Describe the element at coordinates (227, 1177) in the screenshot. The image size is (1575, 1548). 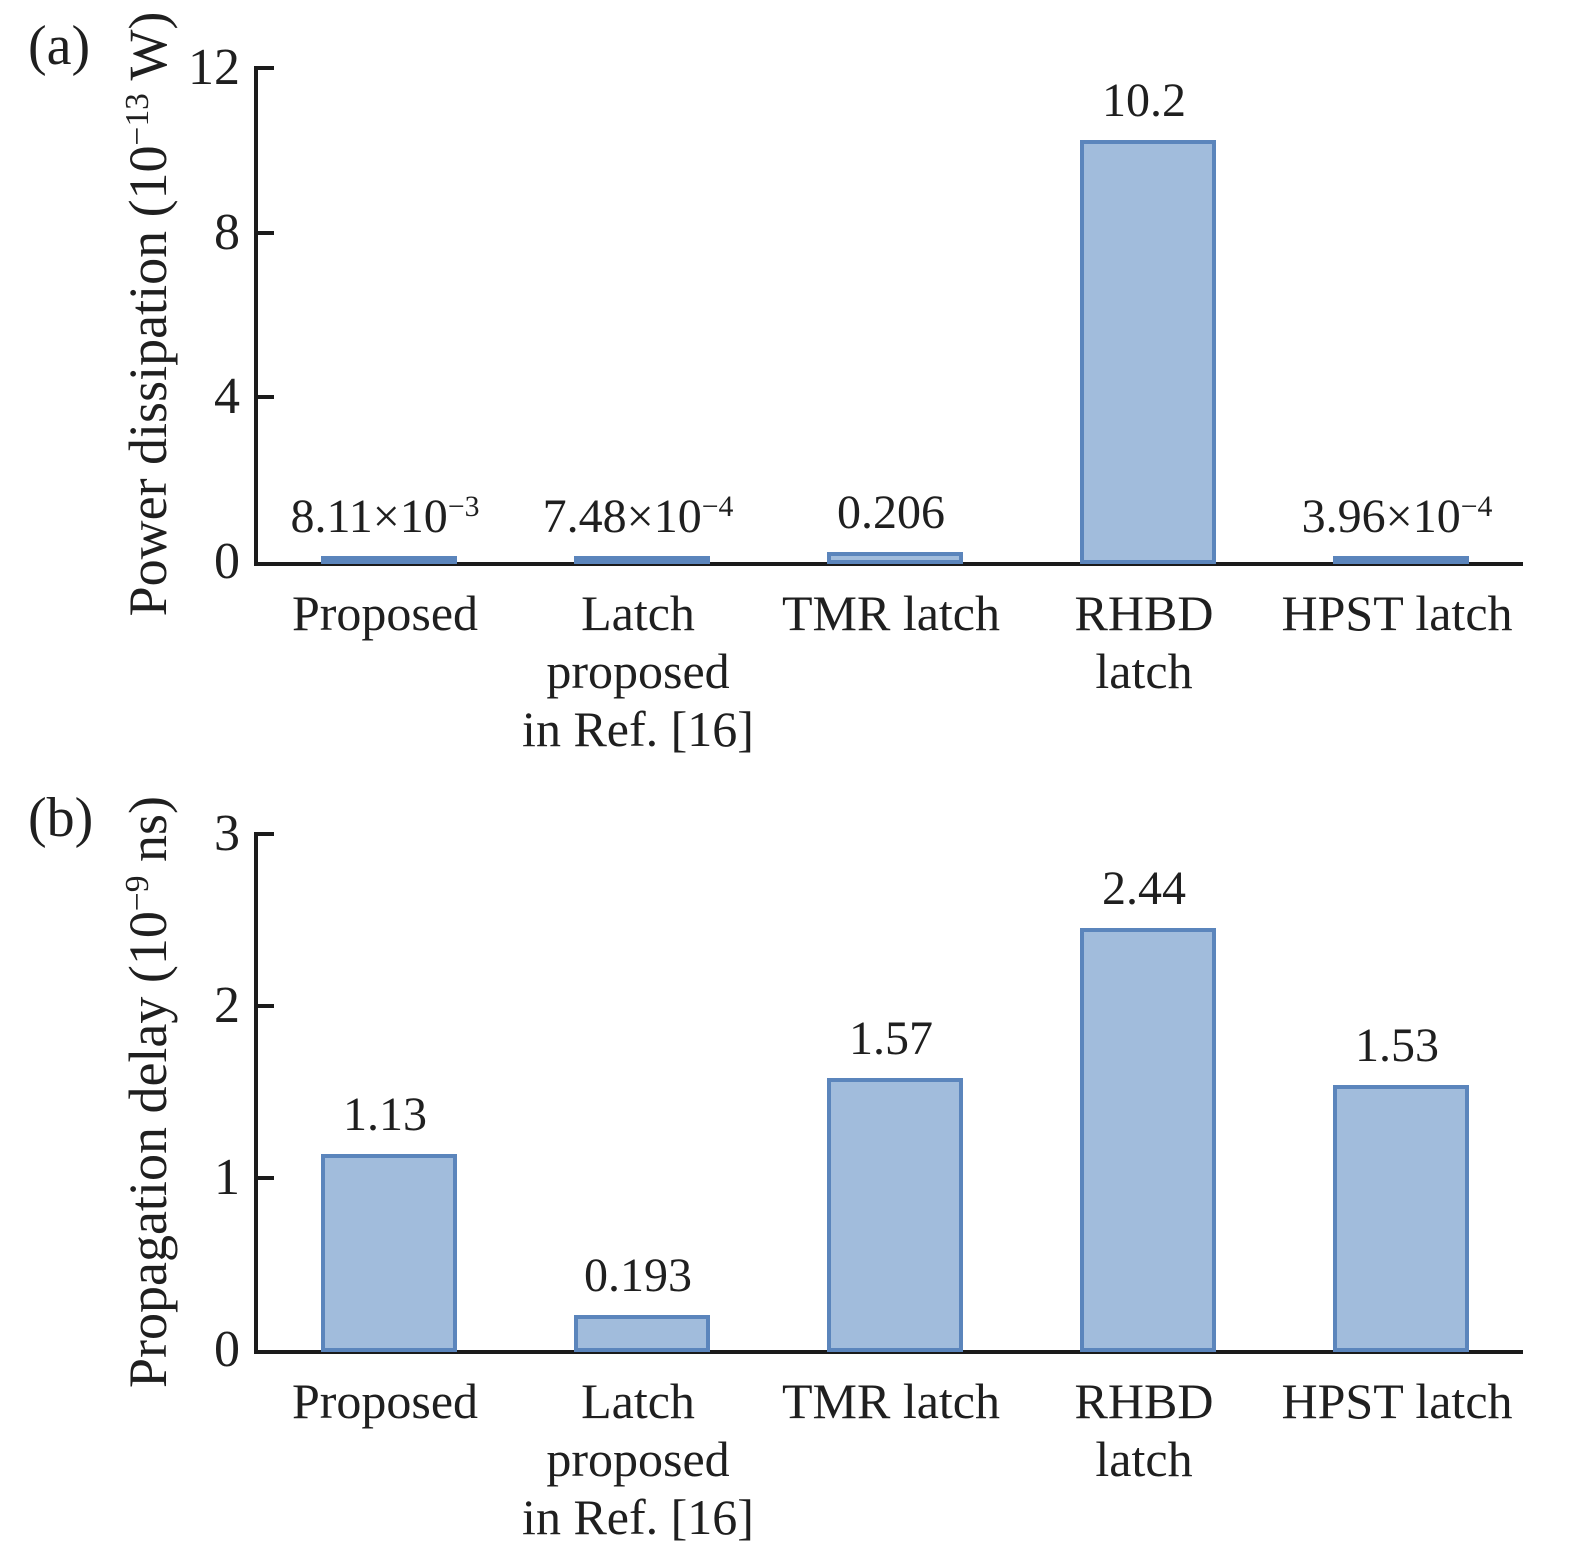
I see `y-tick-label: 1` at that location.